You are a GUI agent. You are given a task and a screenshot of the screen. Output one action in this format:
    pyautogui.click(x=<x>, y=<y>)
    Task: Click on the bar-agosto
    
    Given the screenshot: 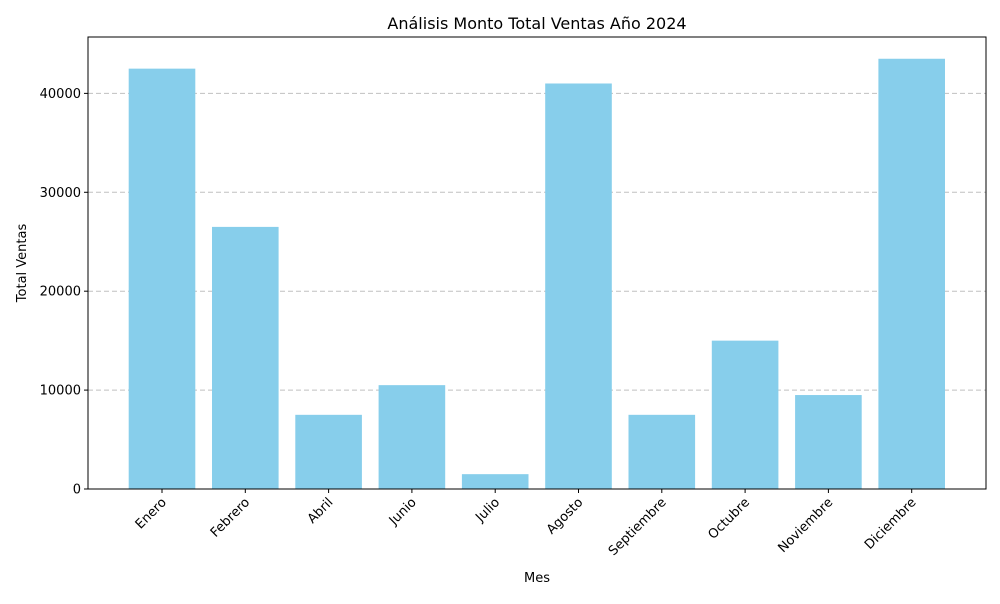 What is the action you would take?
    pyautogui.click(x=578, y=286)
    